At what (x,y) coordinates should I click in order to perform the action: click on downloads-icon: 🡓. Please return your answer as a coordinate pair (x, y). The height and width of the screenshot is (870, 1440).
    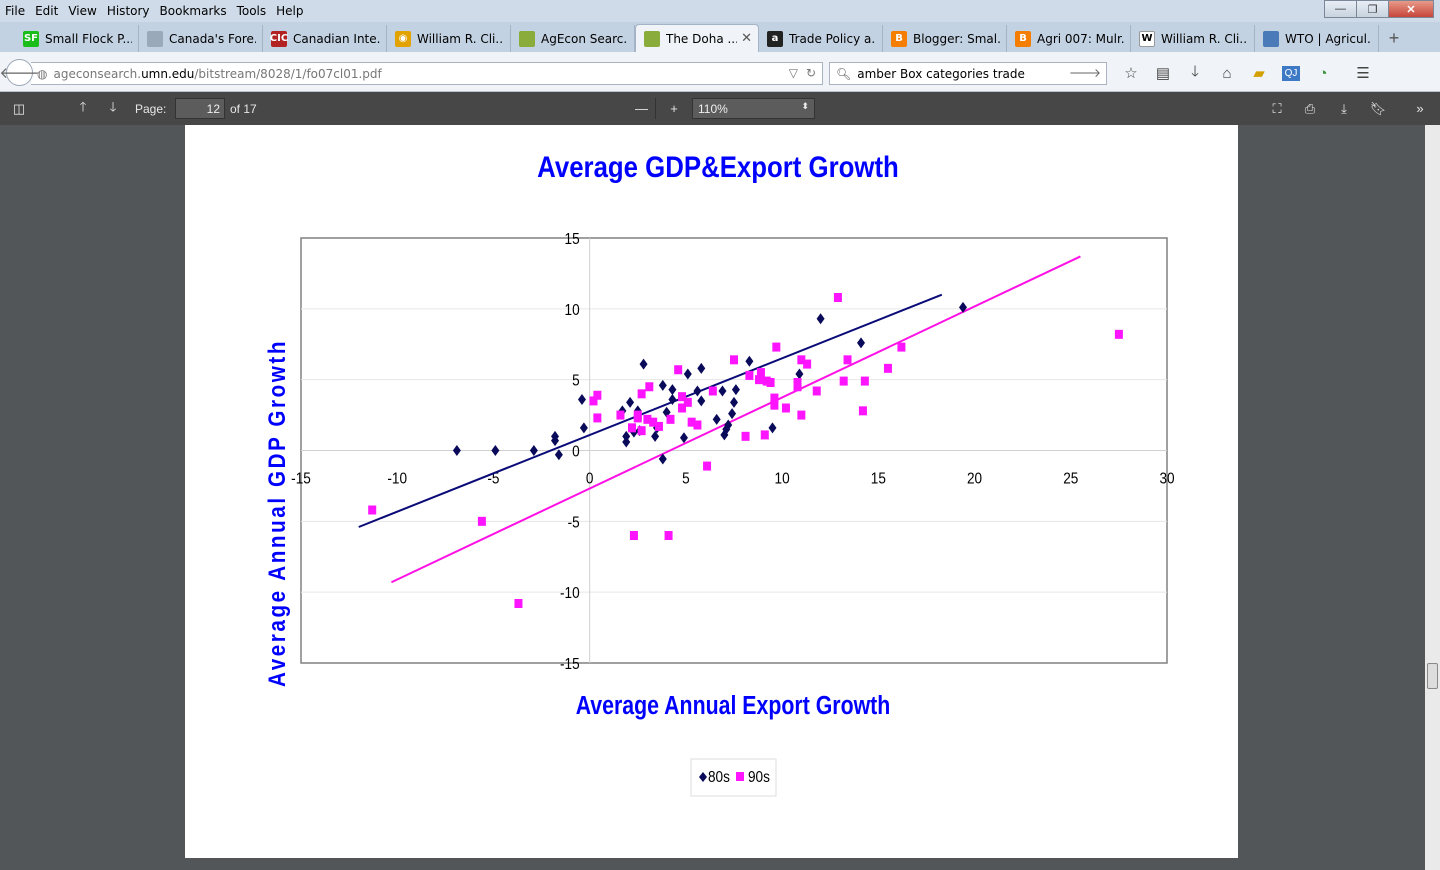
    Looking at the image, I should click on (1195, 71).